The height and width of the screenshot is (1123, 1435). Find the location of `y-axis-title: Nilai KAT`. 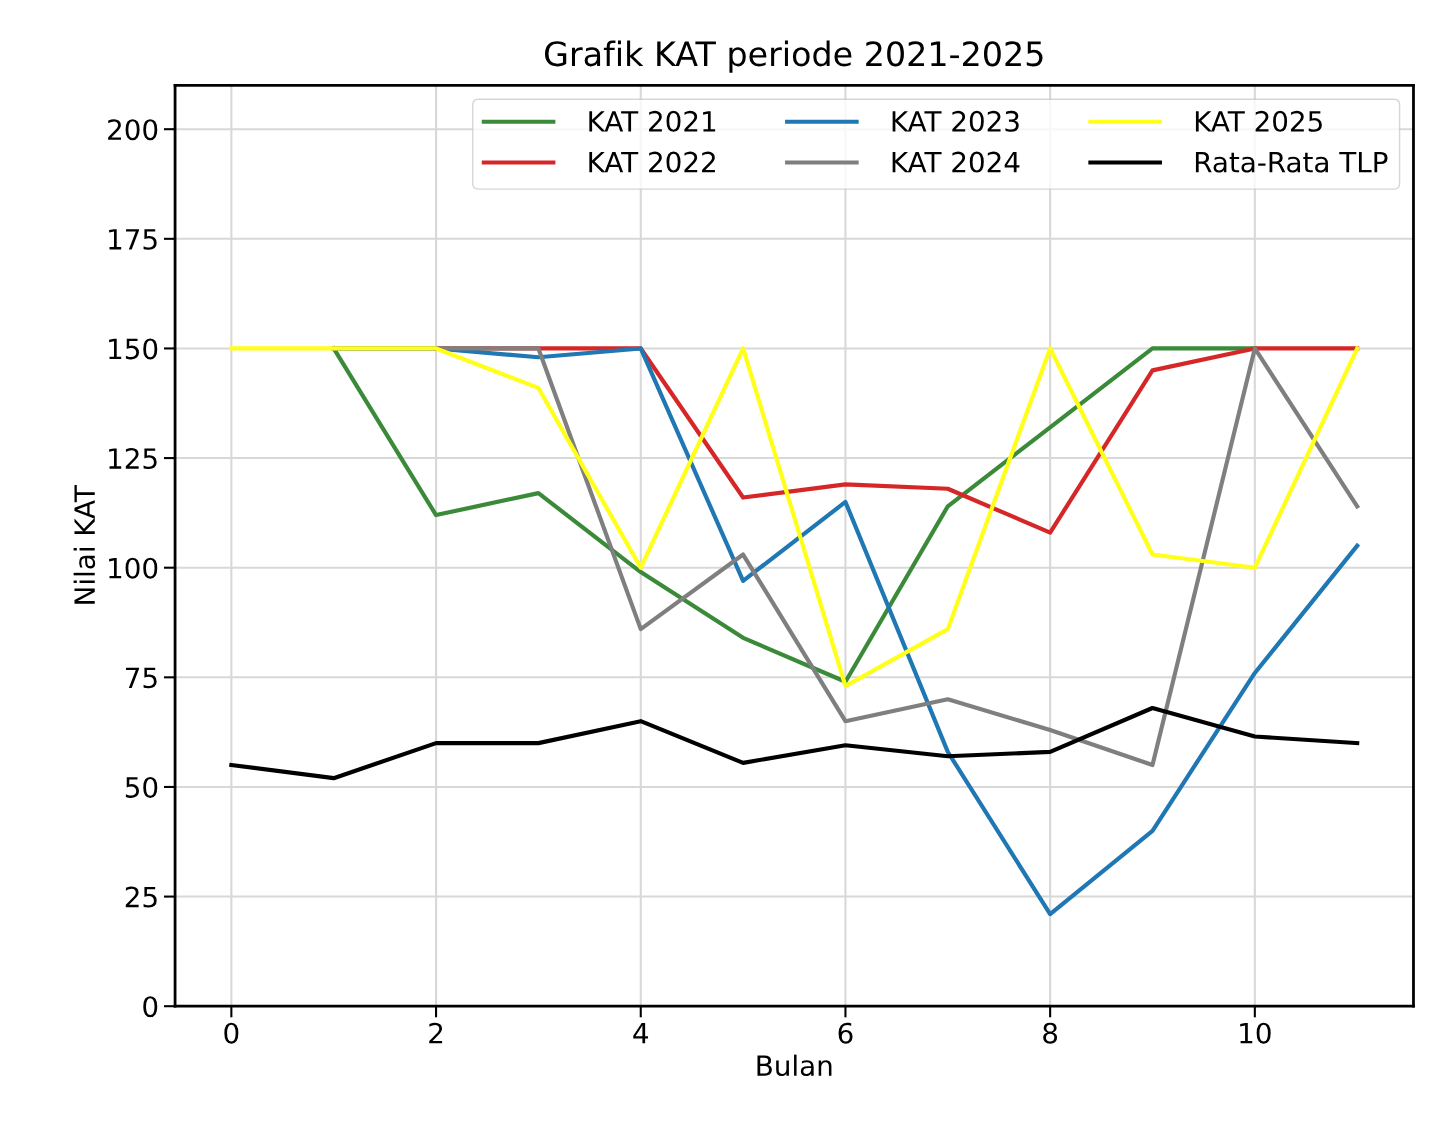

y-axis-title: Nilai KAT is located at coordinates (84, 544).